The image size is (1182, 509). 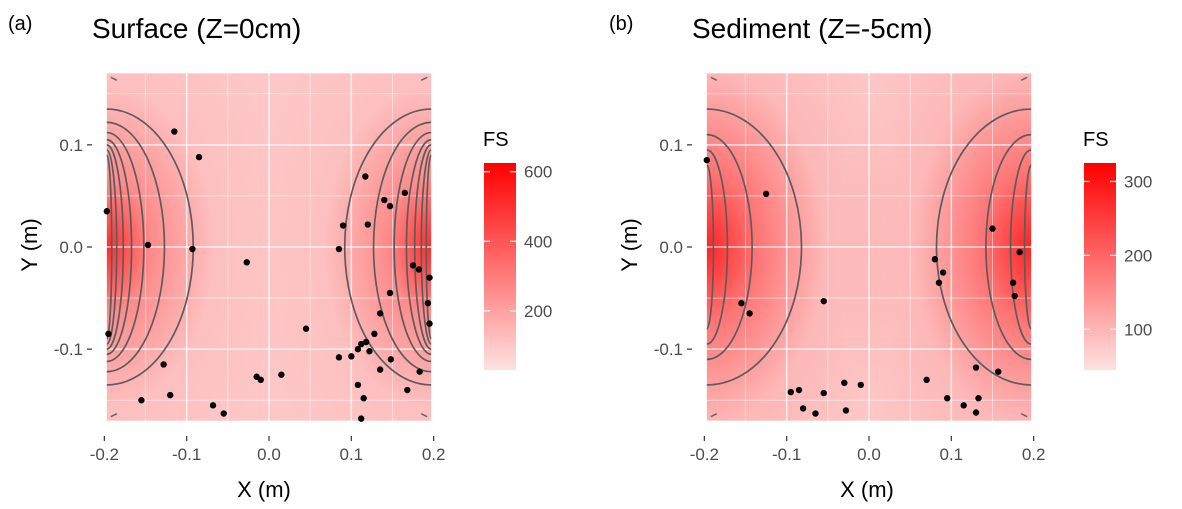 What do you see at coordinates (29, 244) in the screenshot?
I see `panel-a-ylabel: Y (m)` at bounding box center [29, 244].